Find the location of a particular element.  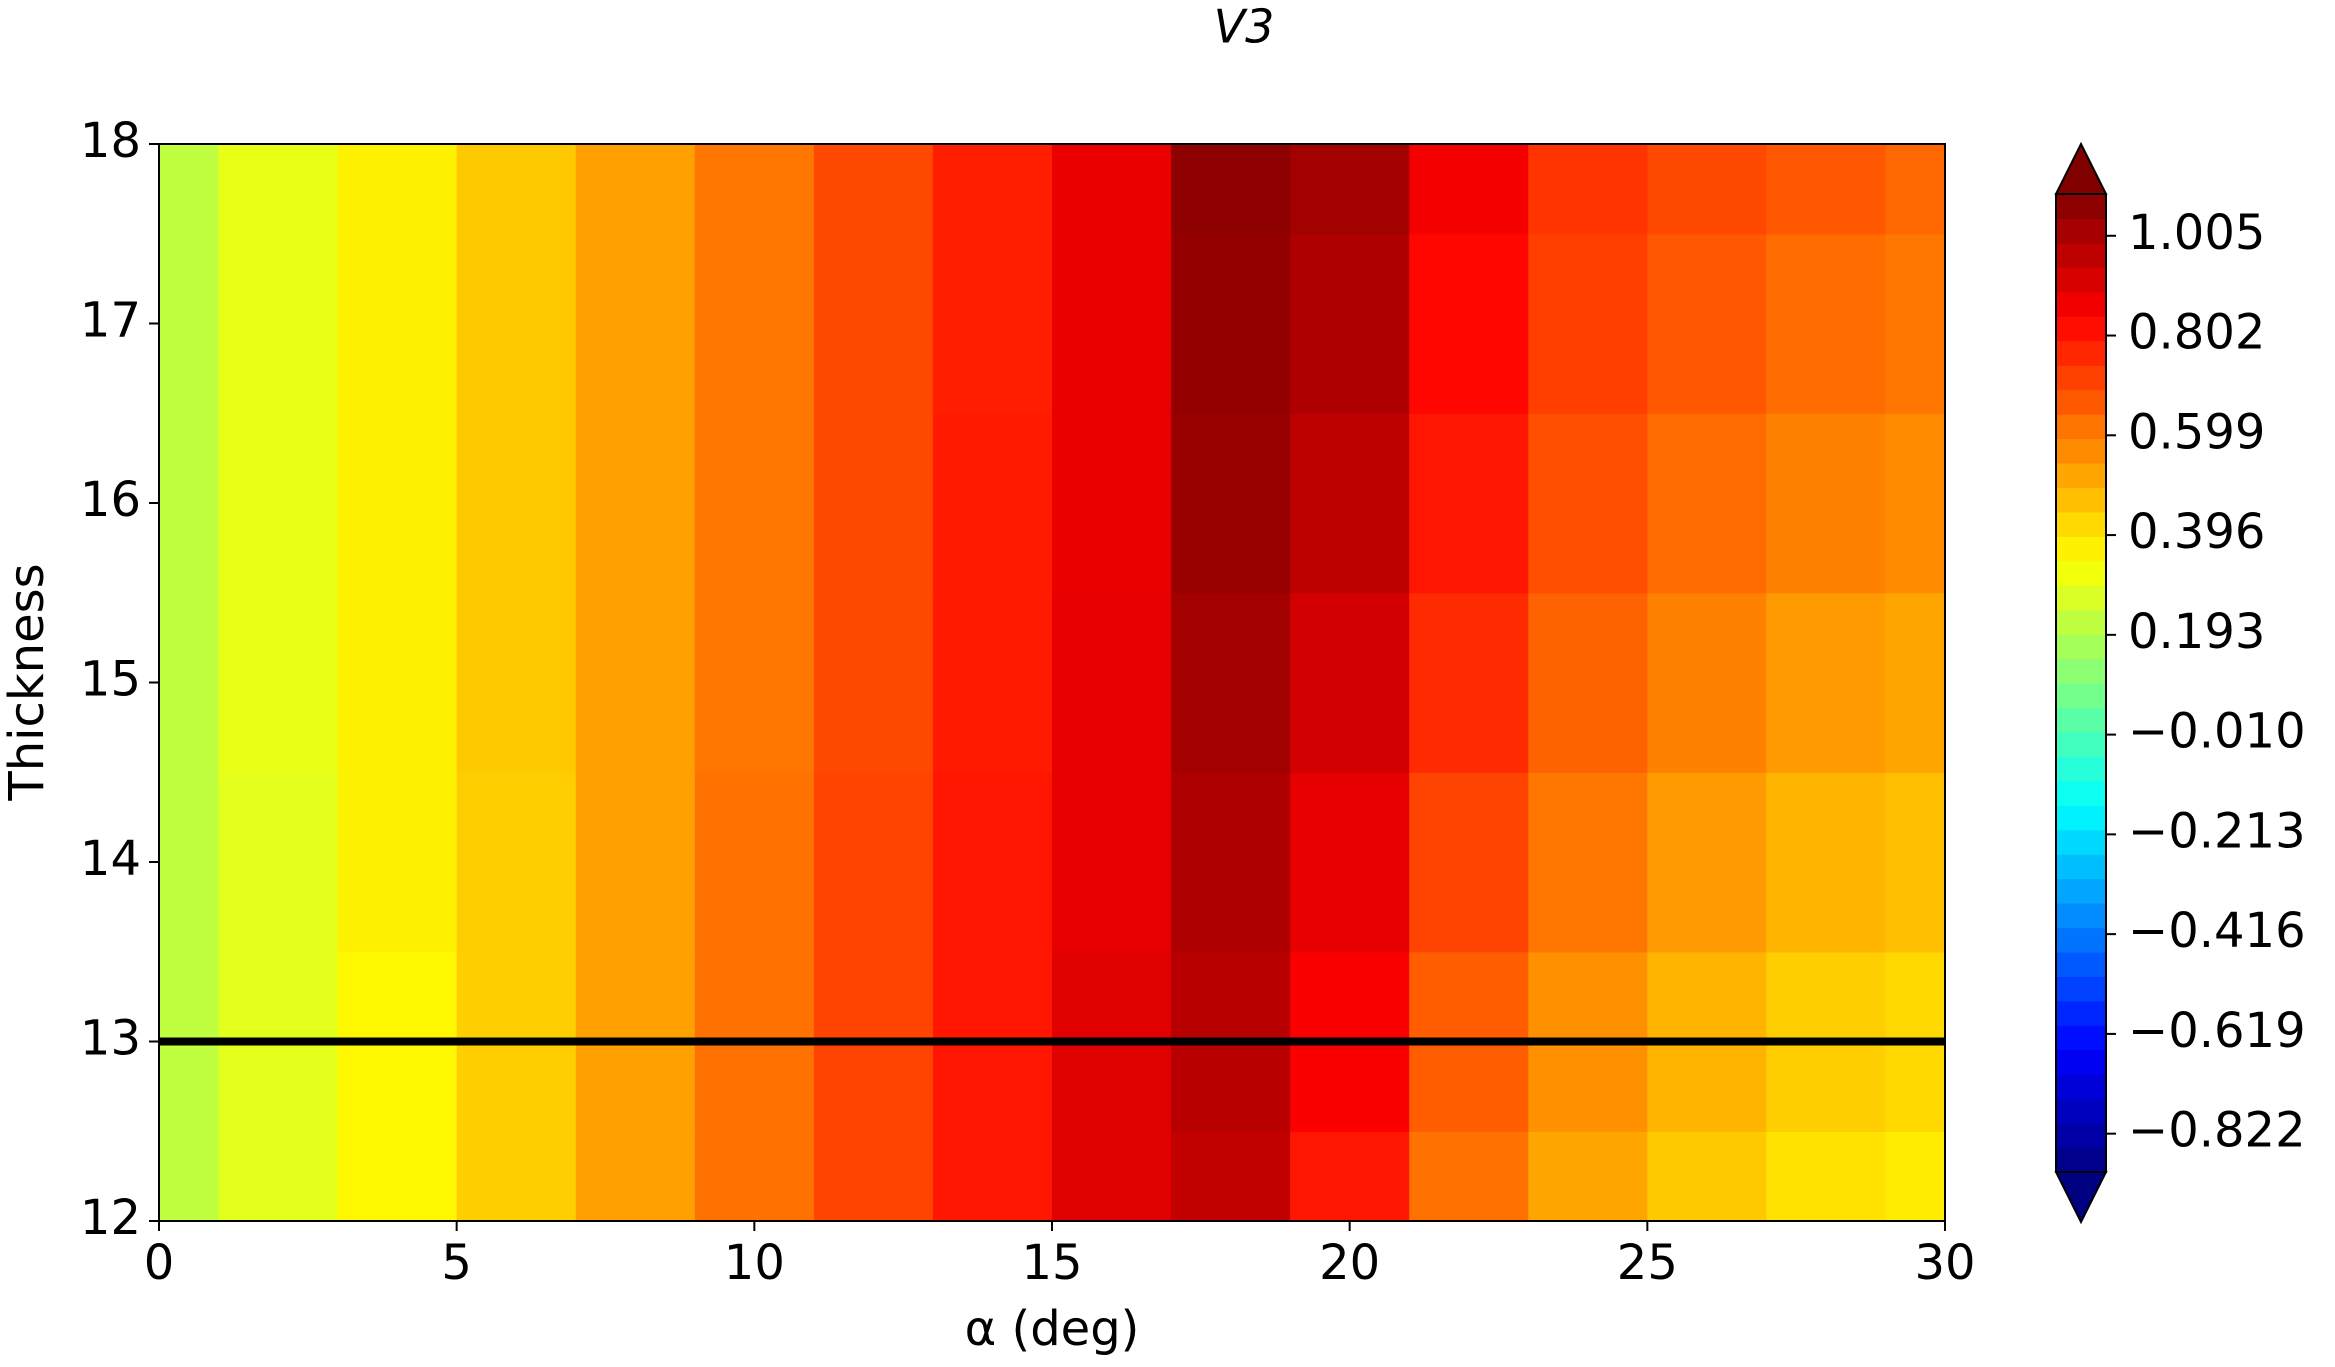

colorbar-tick-label: −0.010 is located at coordinates (2217, 732).